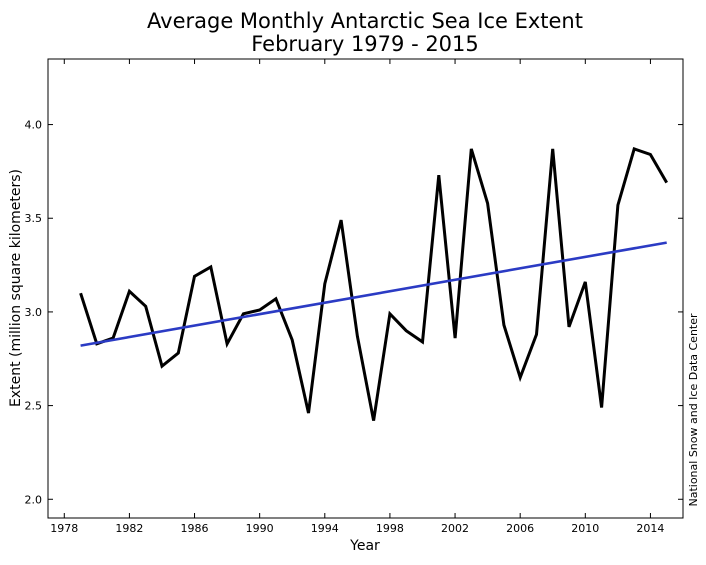  Describe the element at coordinates (260, 528) in the screenshot. I see `x-tick-label: 1990` at that location.